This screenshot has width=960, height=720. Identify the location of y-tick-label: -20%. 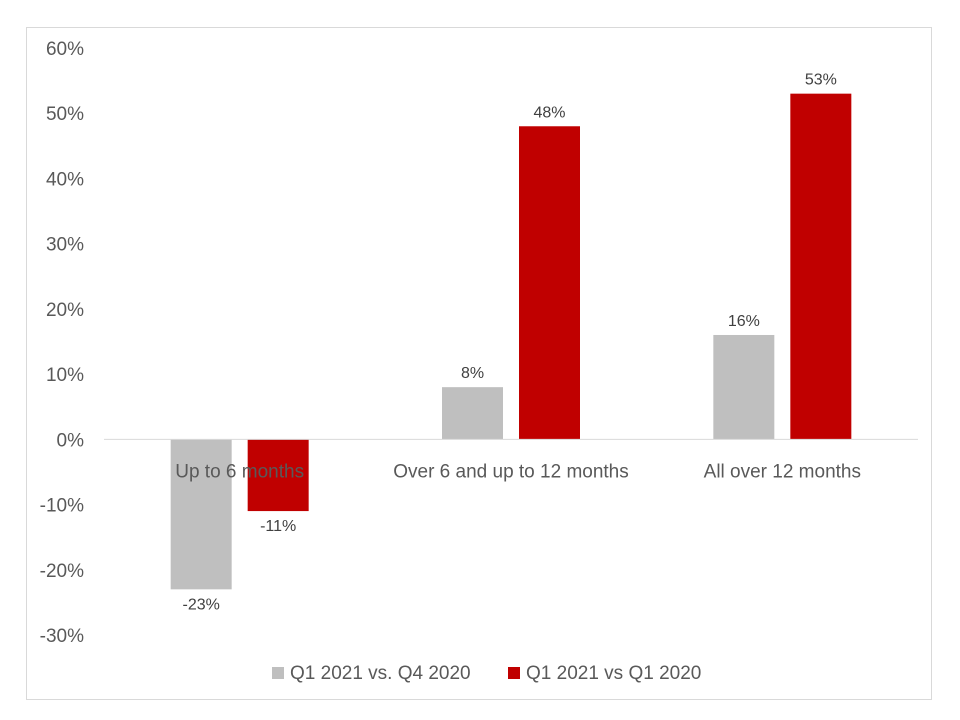
(62, 571).